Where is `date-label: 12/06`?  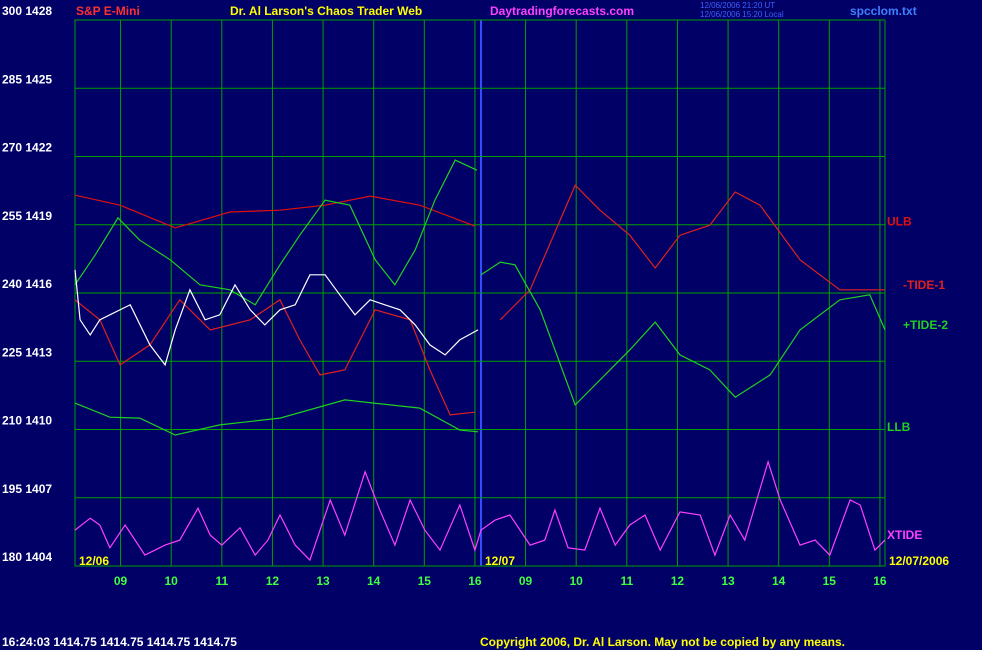
date-label: 12/06 is located at coordinates (94, 561).